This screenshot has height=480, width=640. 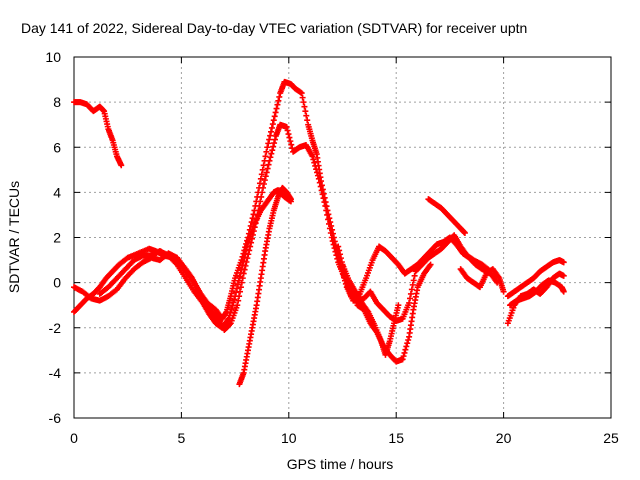 I want to click on y-tick-label: 2, so click(x=57, y=238).